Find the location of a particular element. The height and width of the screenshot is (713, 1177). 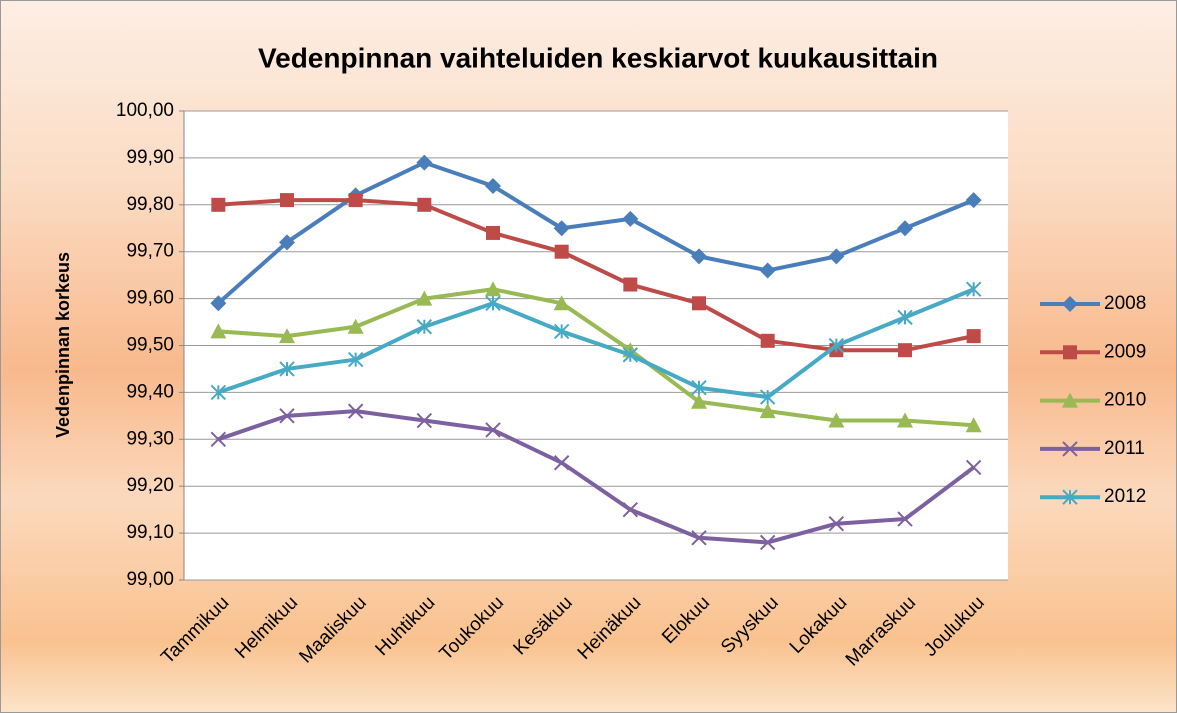

legend-label: 2010 is located at coordinates (1125, 400).